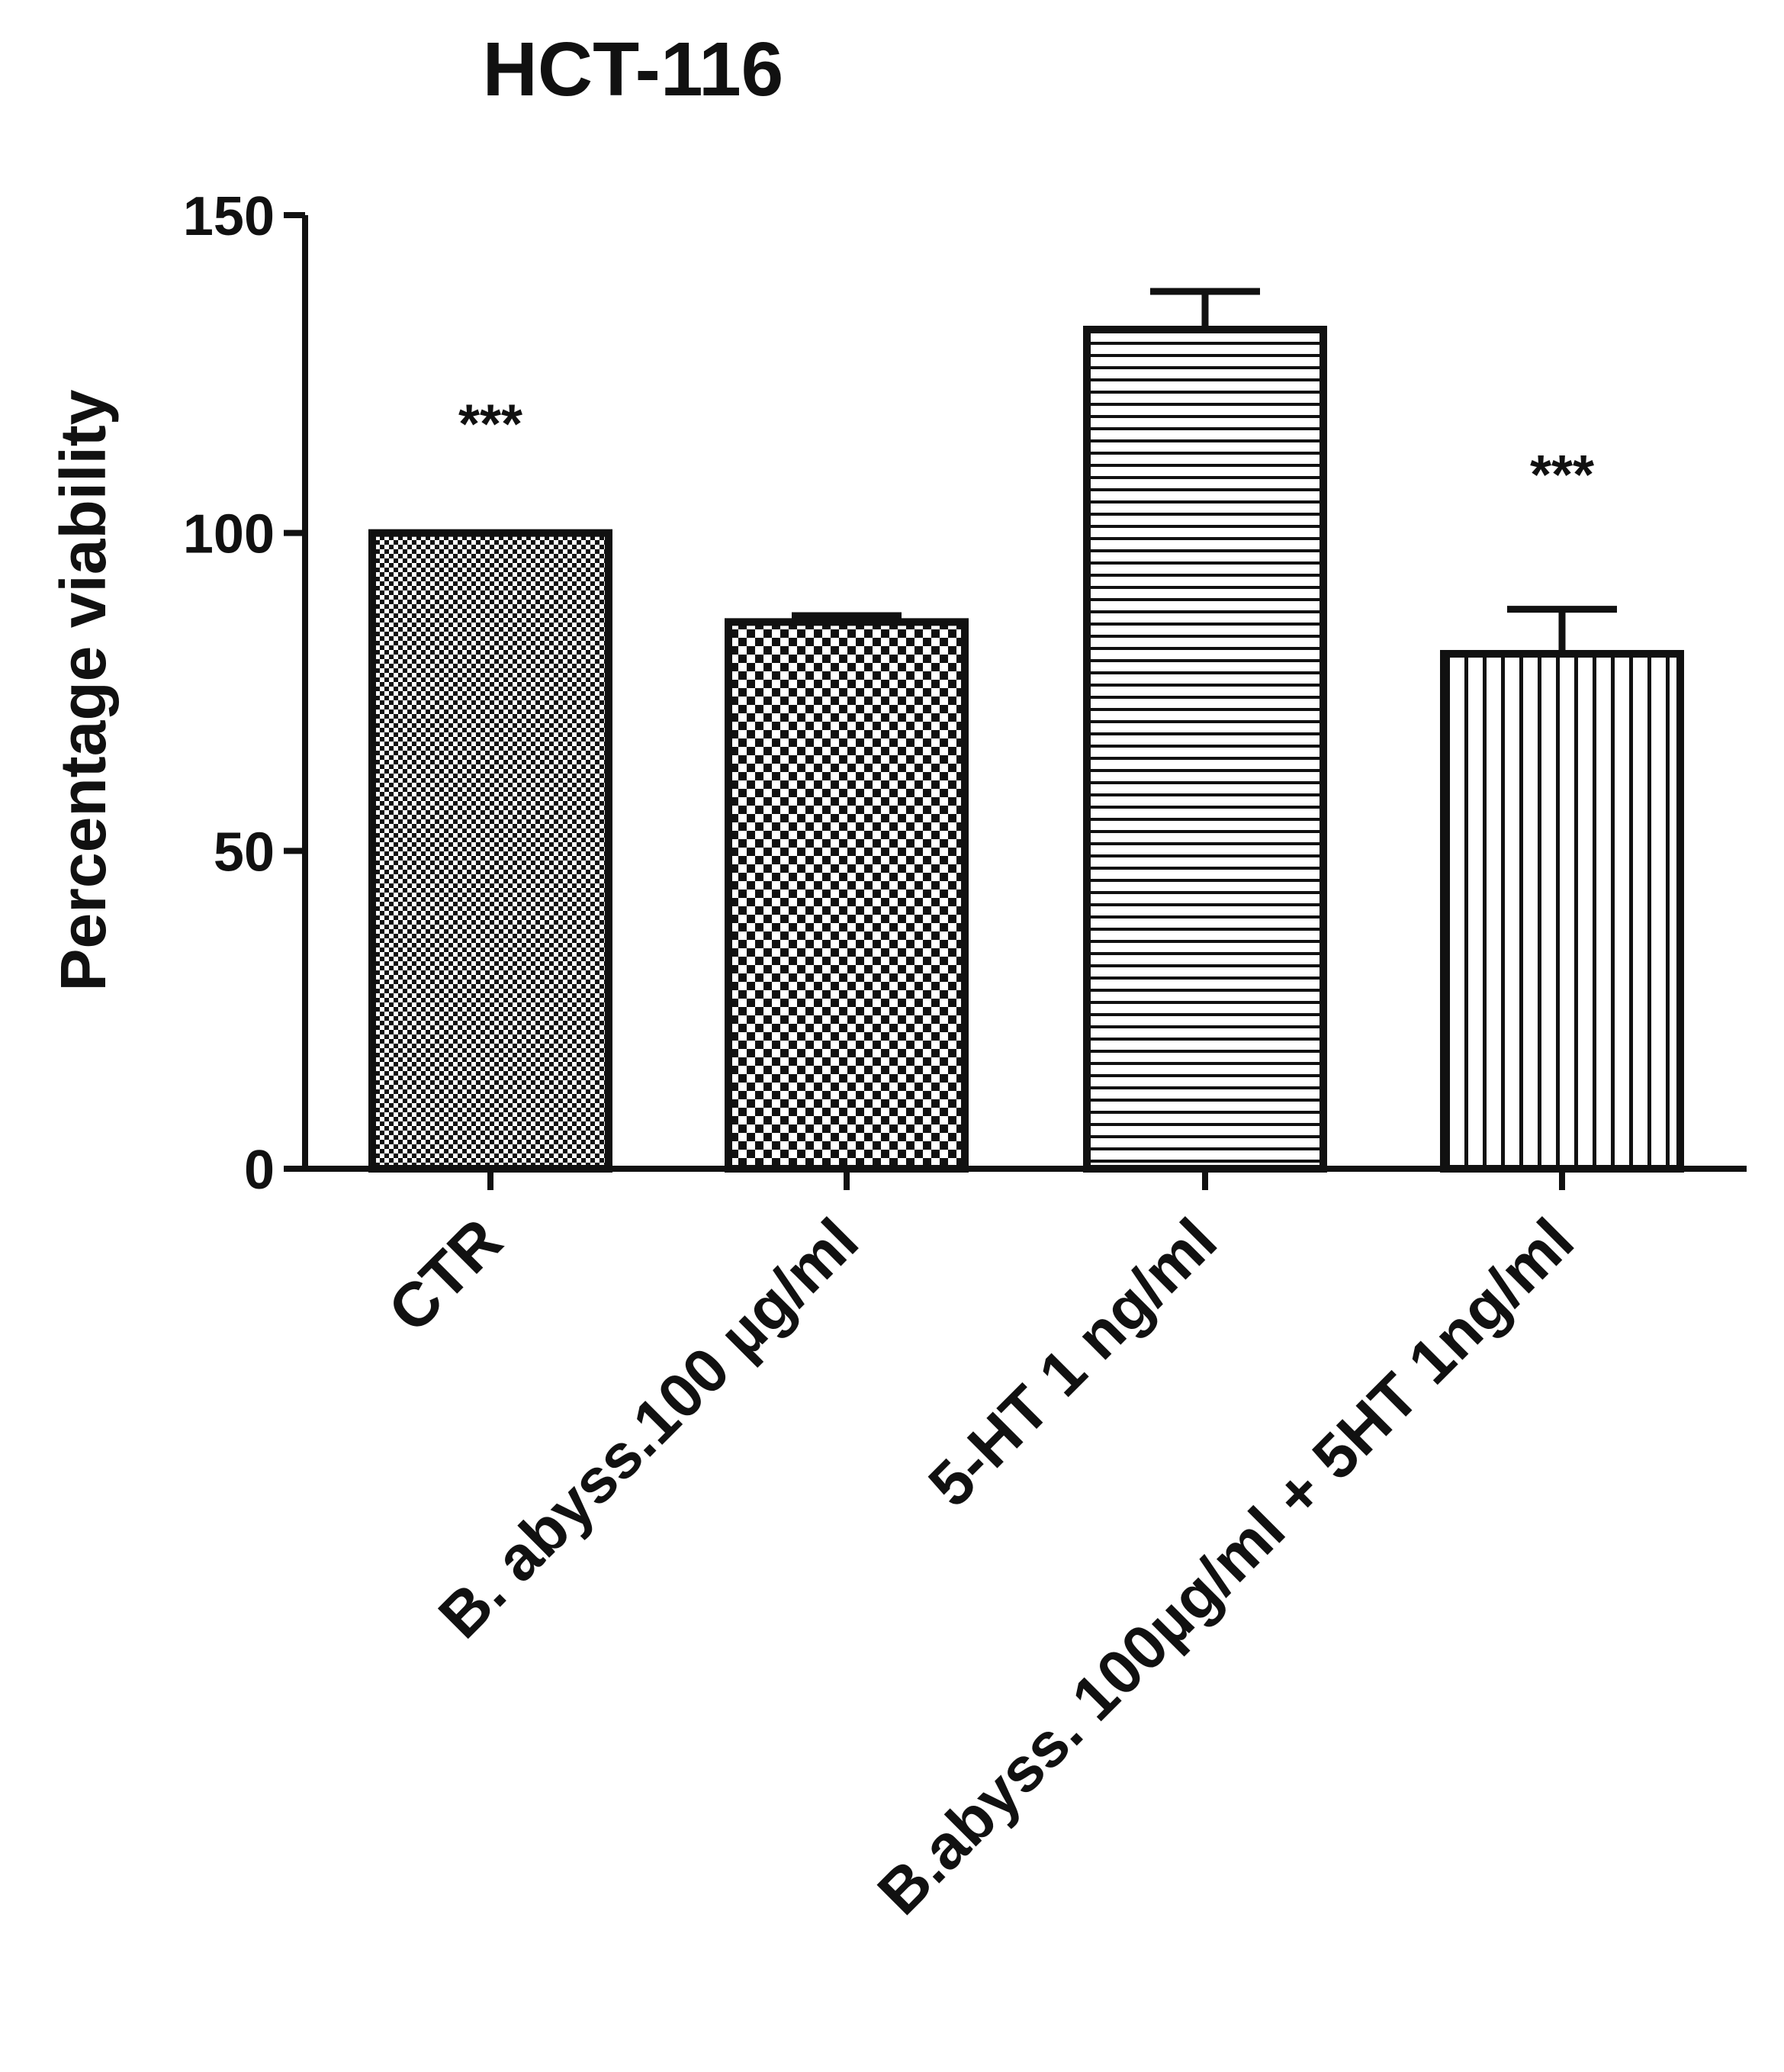 This screenshot has height=2072, width=1784. Describe the element at coordinates (1026, 1179) in the screenshot. I see `x-ticks` at that location.